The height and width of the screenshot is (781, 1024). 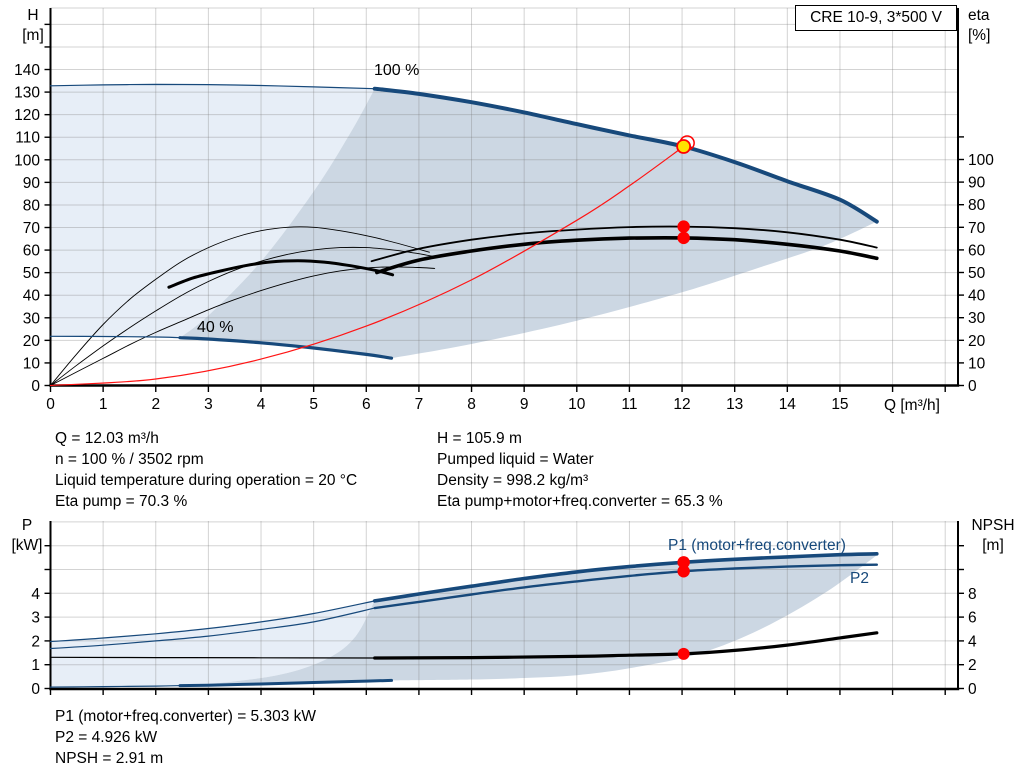 What do you see at coordinates (107, 438) in the screenshot?
I see `info-line: Q = 12.03 m³/h` at bounding box center [107, 438].